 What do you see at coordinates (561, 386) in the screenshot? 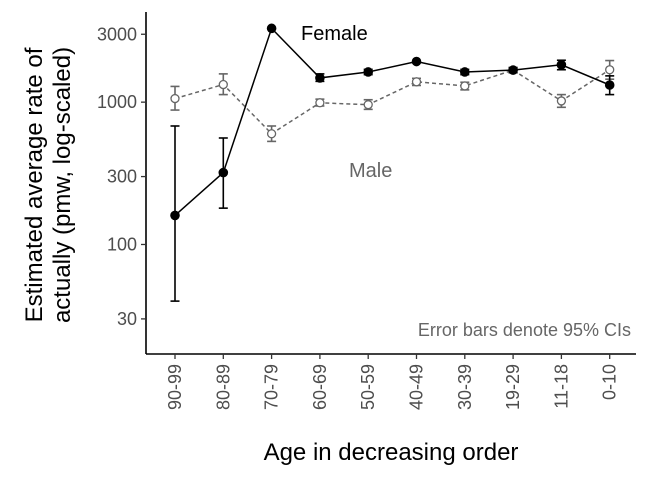
I see `x-tick-label: 11-18` at bounding box center [561, 386].